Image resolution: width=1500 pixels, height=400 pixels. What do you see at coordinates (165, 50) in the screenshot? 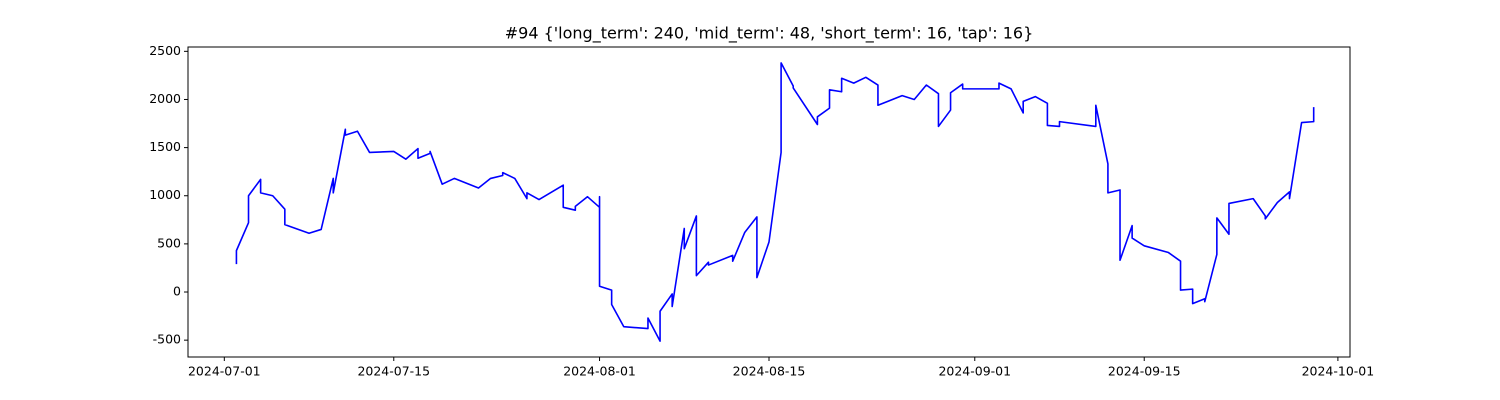
I see `y-tick-label: 2500` at bounding box center [165, 50].